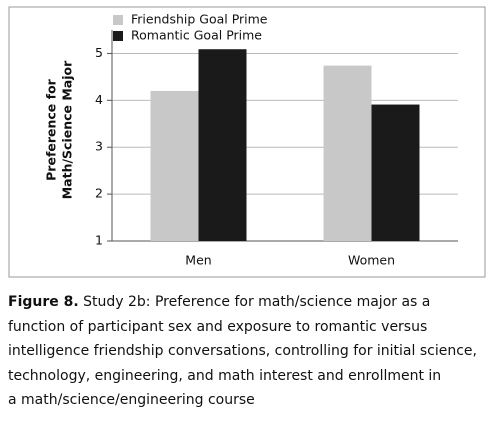 Image resolution: width=494 pixels, height=422 pixels. I want to click on y-tick-label: 1, so click(99, 240).